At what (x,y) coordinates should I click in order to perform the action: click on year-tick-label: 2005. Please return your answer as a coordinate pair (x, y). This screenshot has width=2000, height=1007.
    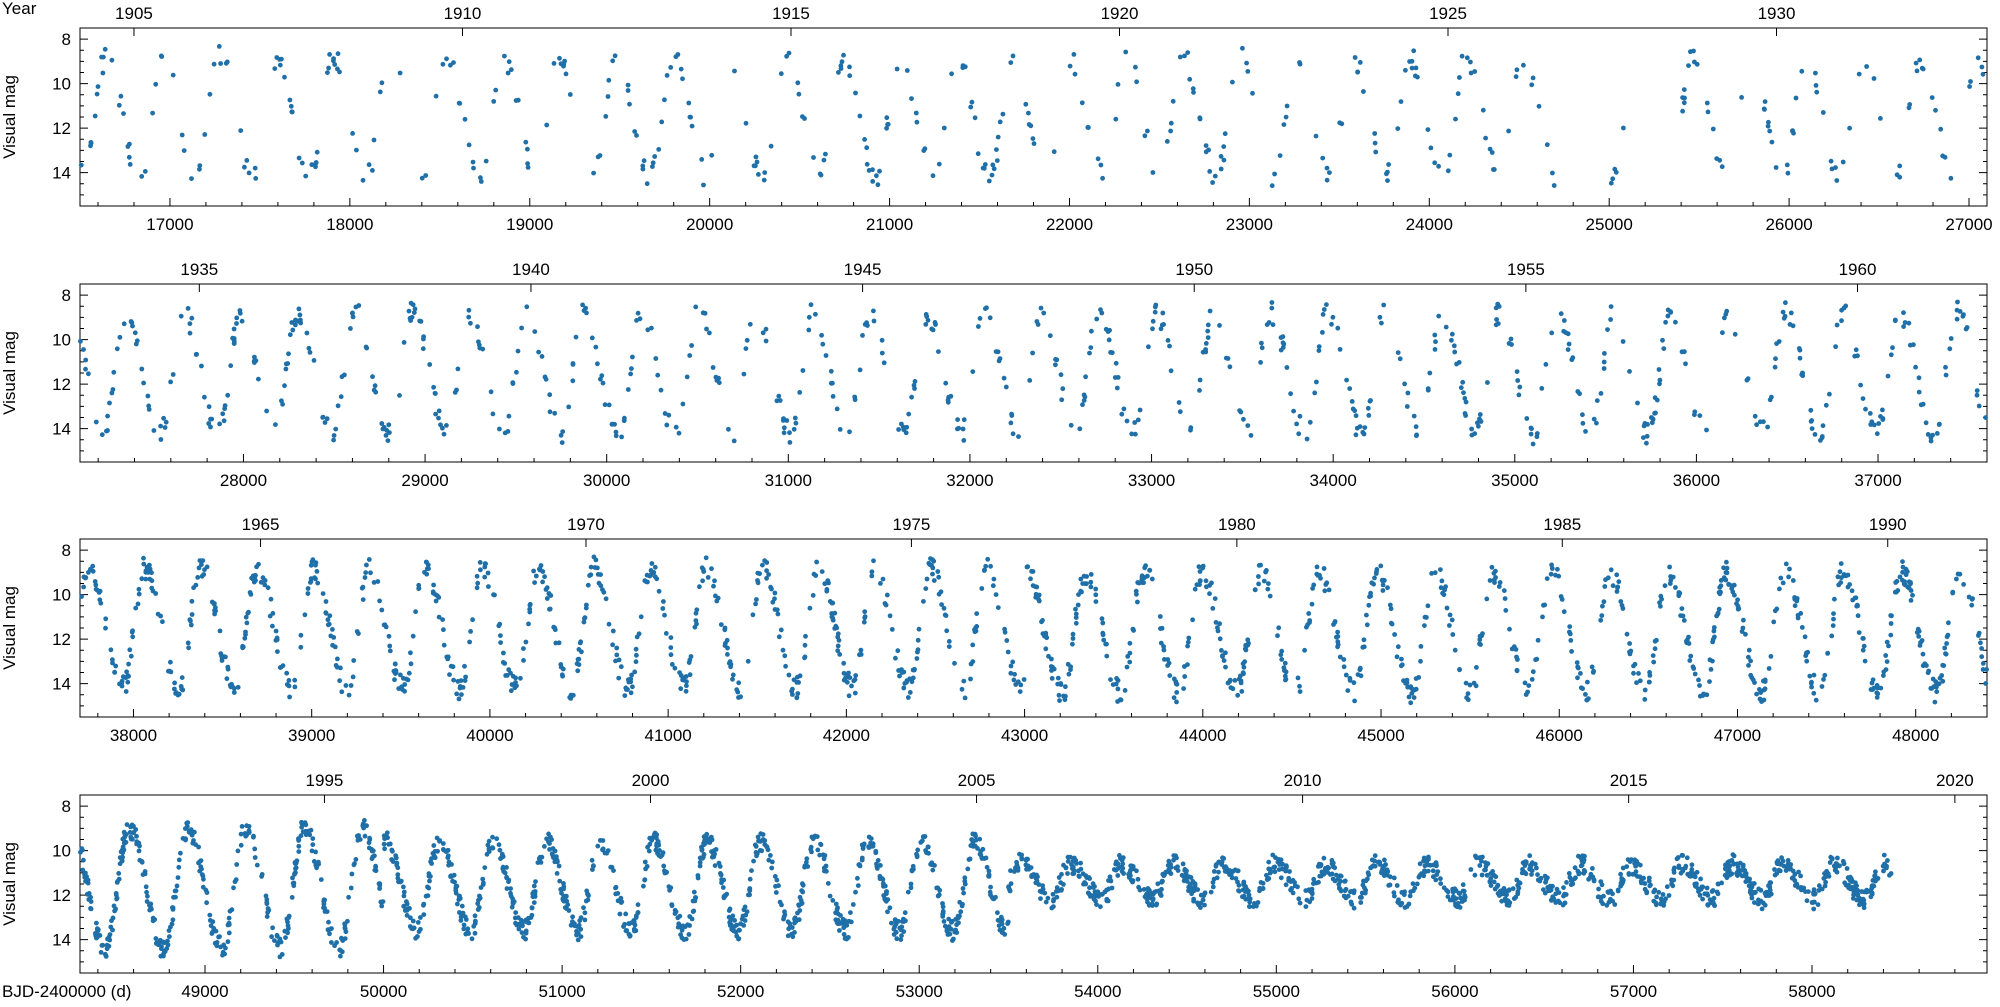
    Looking at the image, I should click on (977, 780).